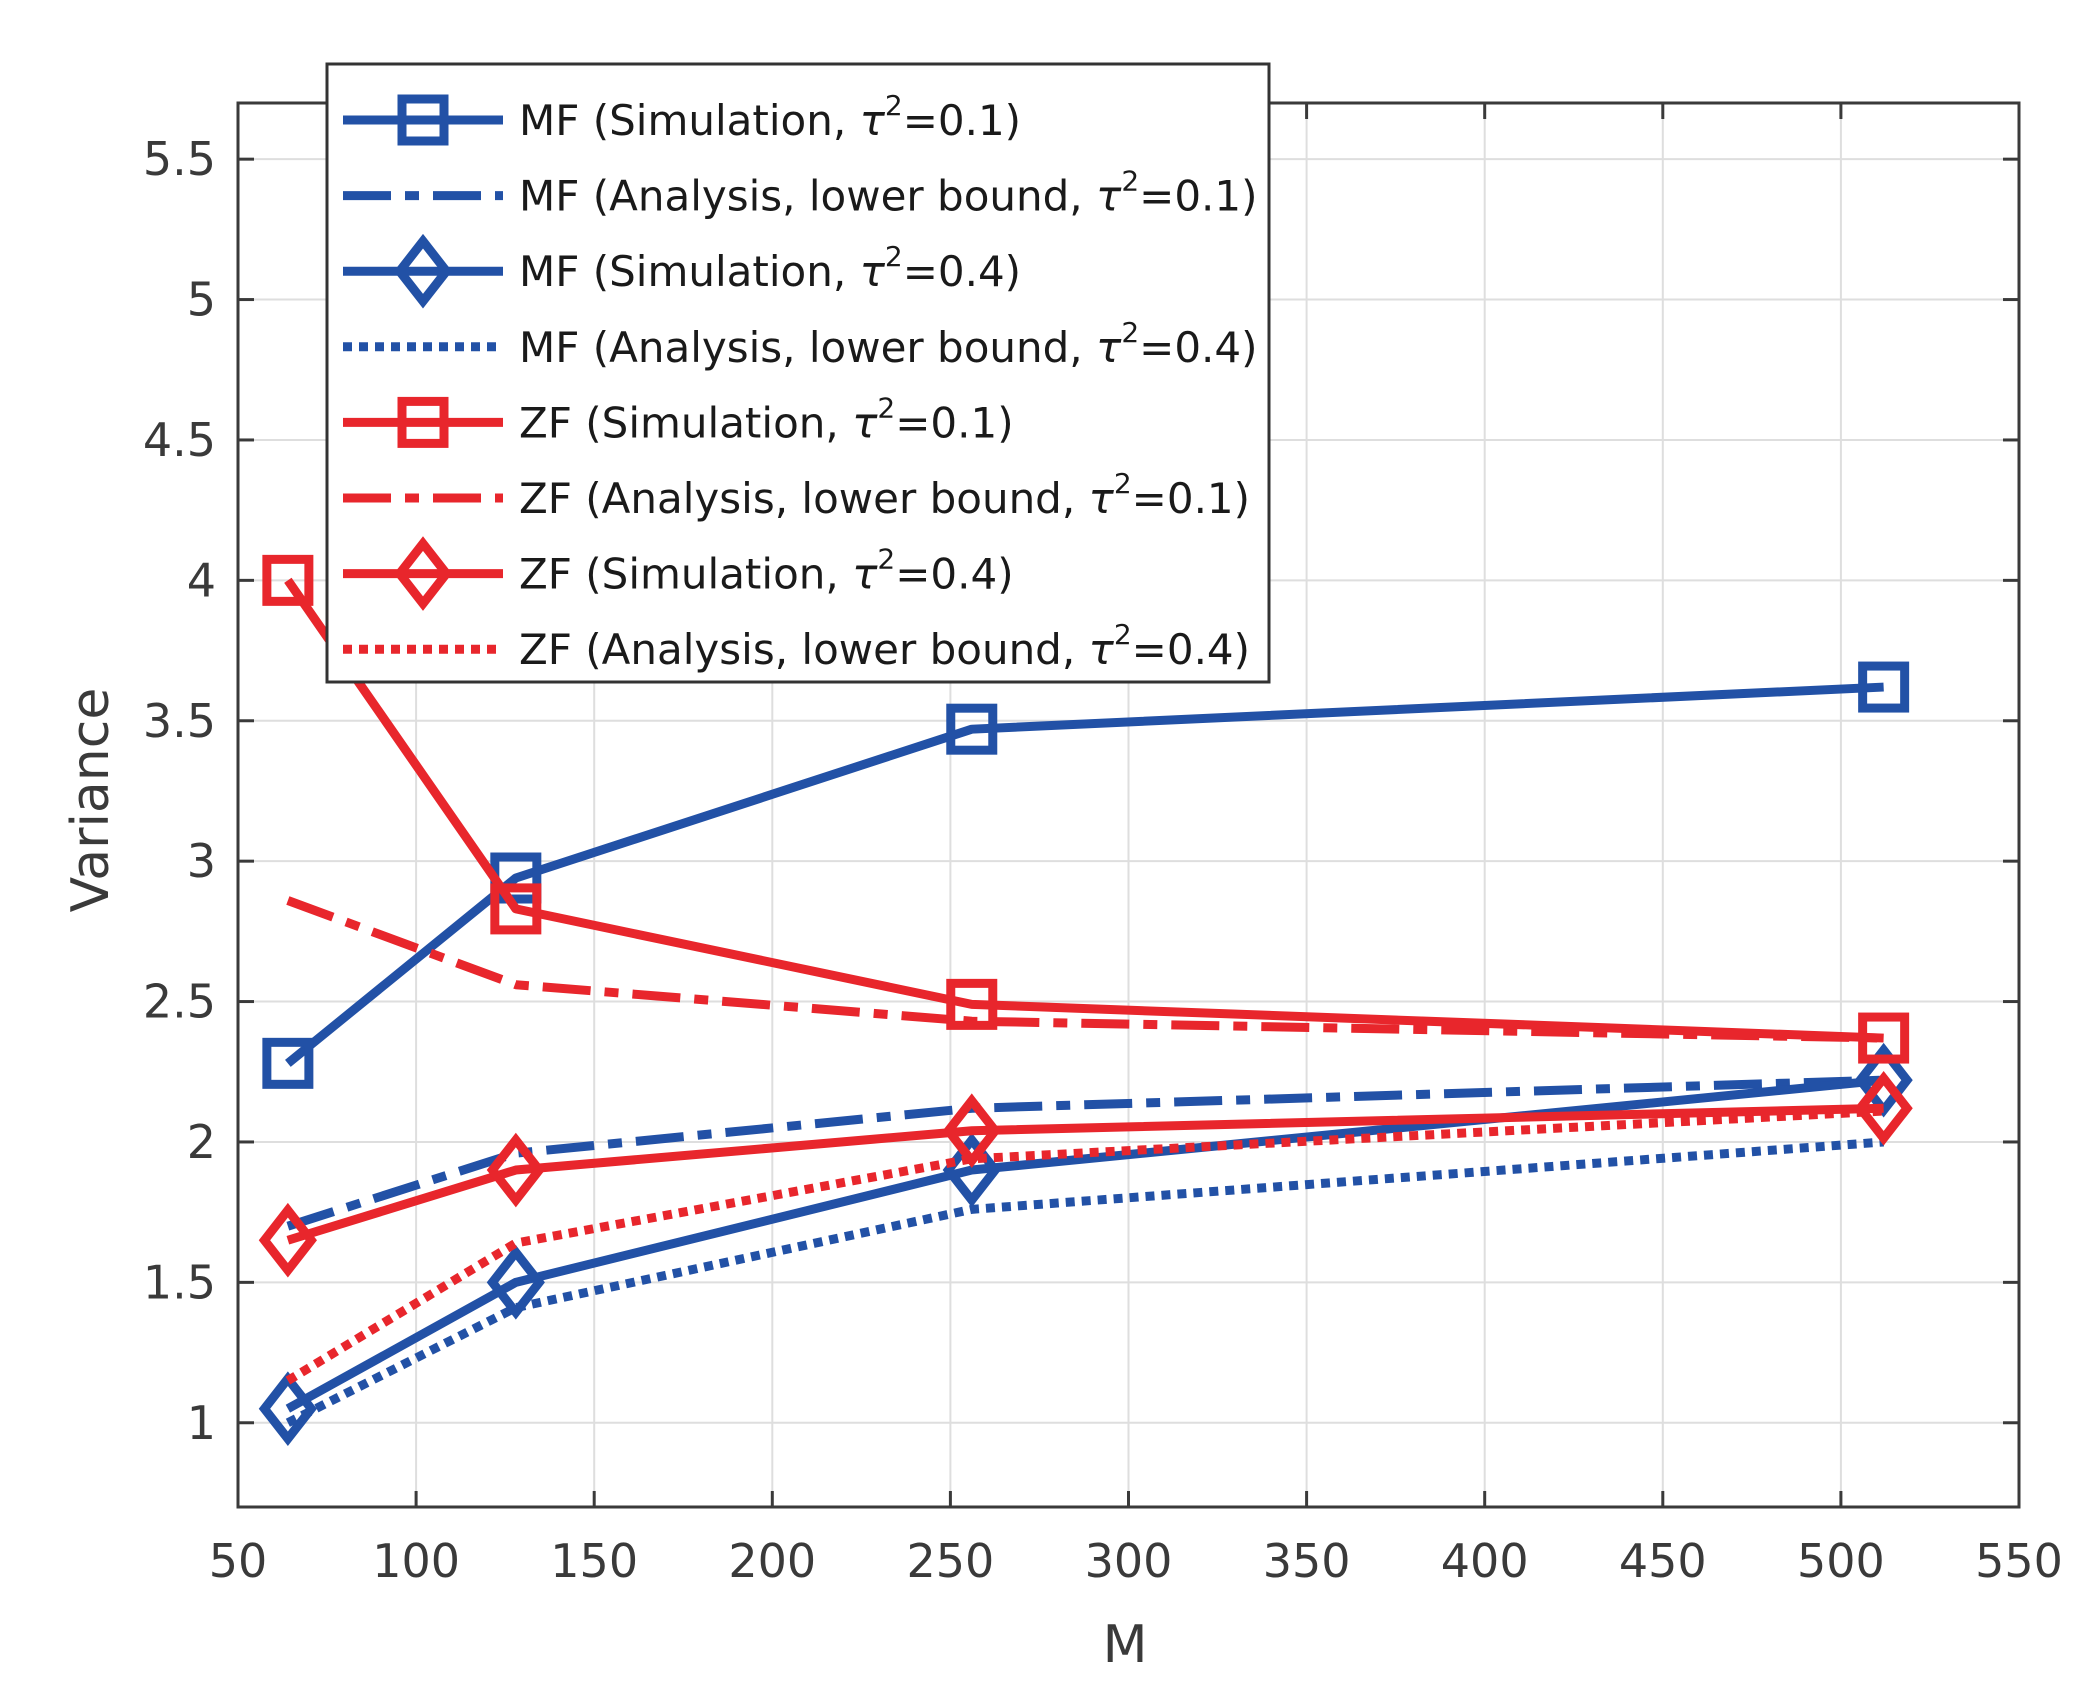 The width and height of the screenshot is (2091, 1691). Describe the element at coordinates (772, 1561) in the screenshot. I see `x-tick-label: 200` at that location.